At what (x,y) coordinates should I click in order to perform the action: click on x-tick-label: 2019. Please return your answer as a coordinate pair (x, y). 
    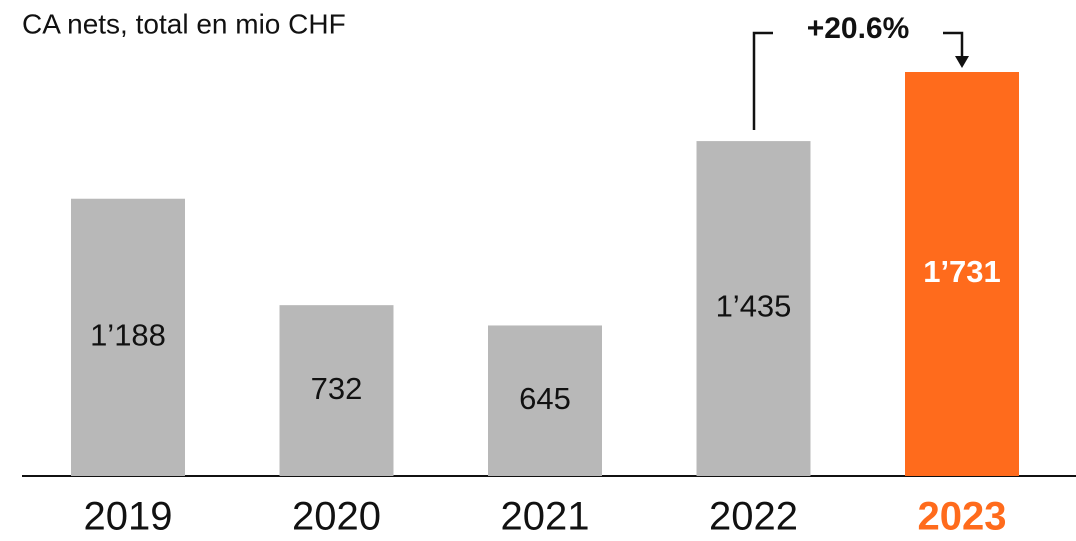
    Looking at the image, I should click on (128, 517).